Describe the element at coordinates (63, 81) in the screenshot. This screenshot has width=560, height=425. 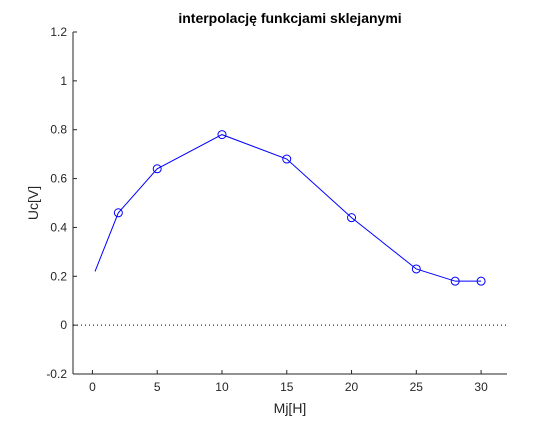
I see `y-tick-label: 1` at that location.